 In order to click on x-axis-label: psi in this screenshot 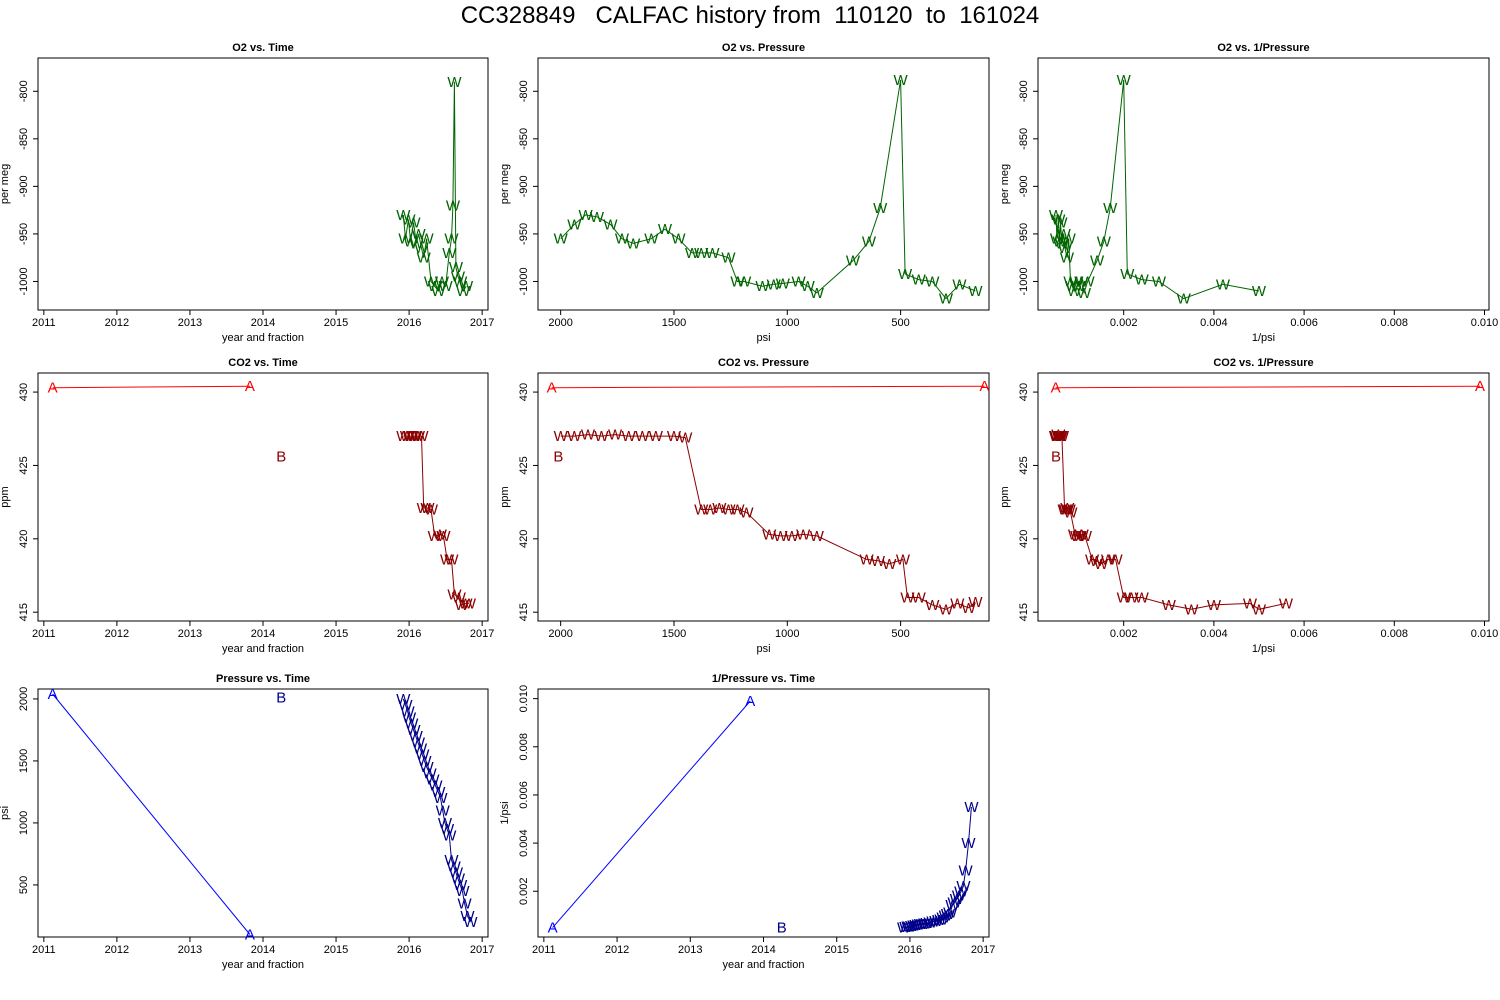, I will do `click(763, 649)`.